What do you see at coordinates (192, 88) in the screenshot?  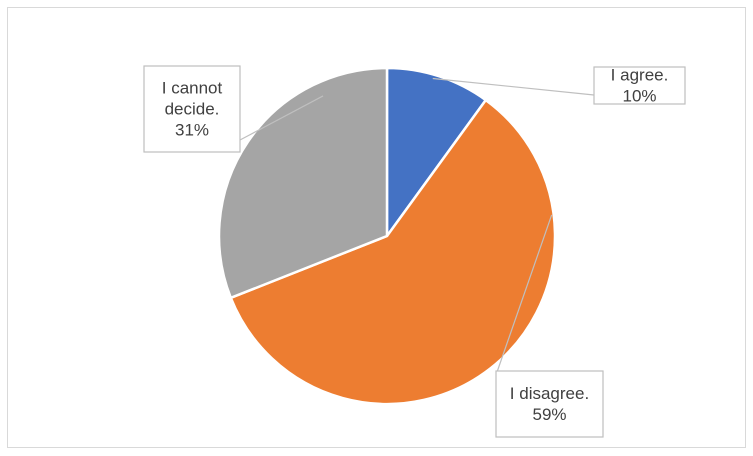 I see `data-label-text: I cannot` at bounding box center [192, 88].